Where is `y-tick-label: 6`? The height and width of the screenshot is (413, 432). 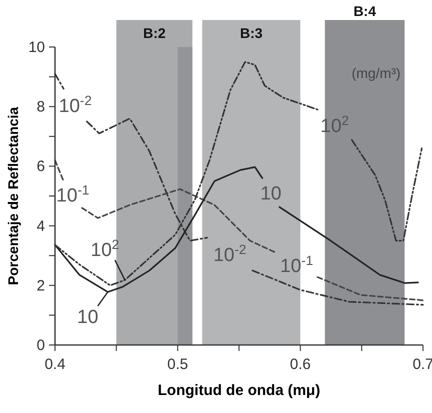
y-tick-label: 6 is located at coordinates (40, 167).